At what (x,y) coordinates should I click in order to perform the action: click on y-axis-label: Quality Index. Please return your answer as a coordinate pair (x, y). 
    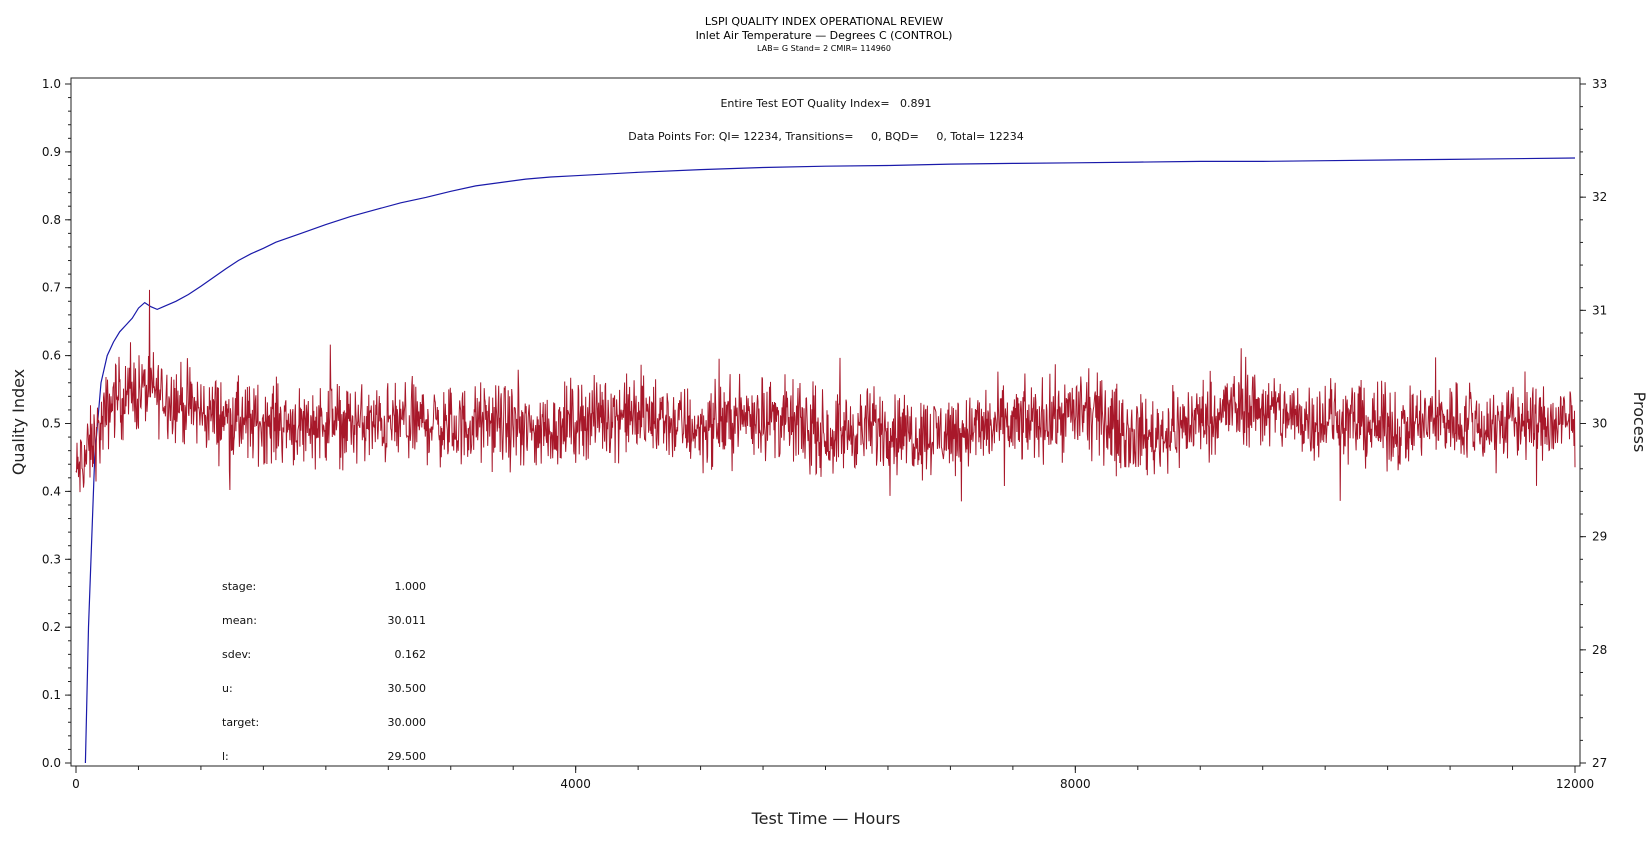
    Looking at the image, I should click on (18, 422).